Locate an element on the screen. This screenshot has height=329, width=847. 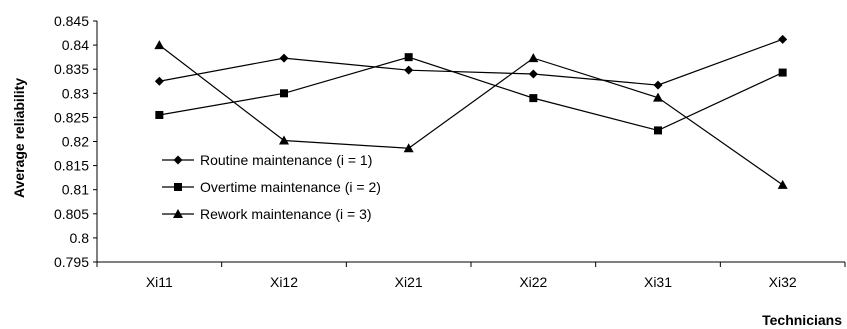
legend-item: Routine maintenance (i = 1) is located at coordinates (267, 160).